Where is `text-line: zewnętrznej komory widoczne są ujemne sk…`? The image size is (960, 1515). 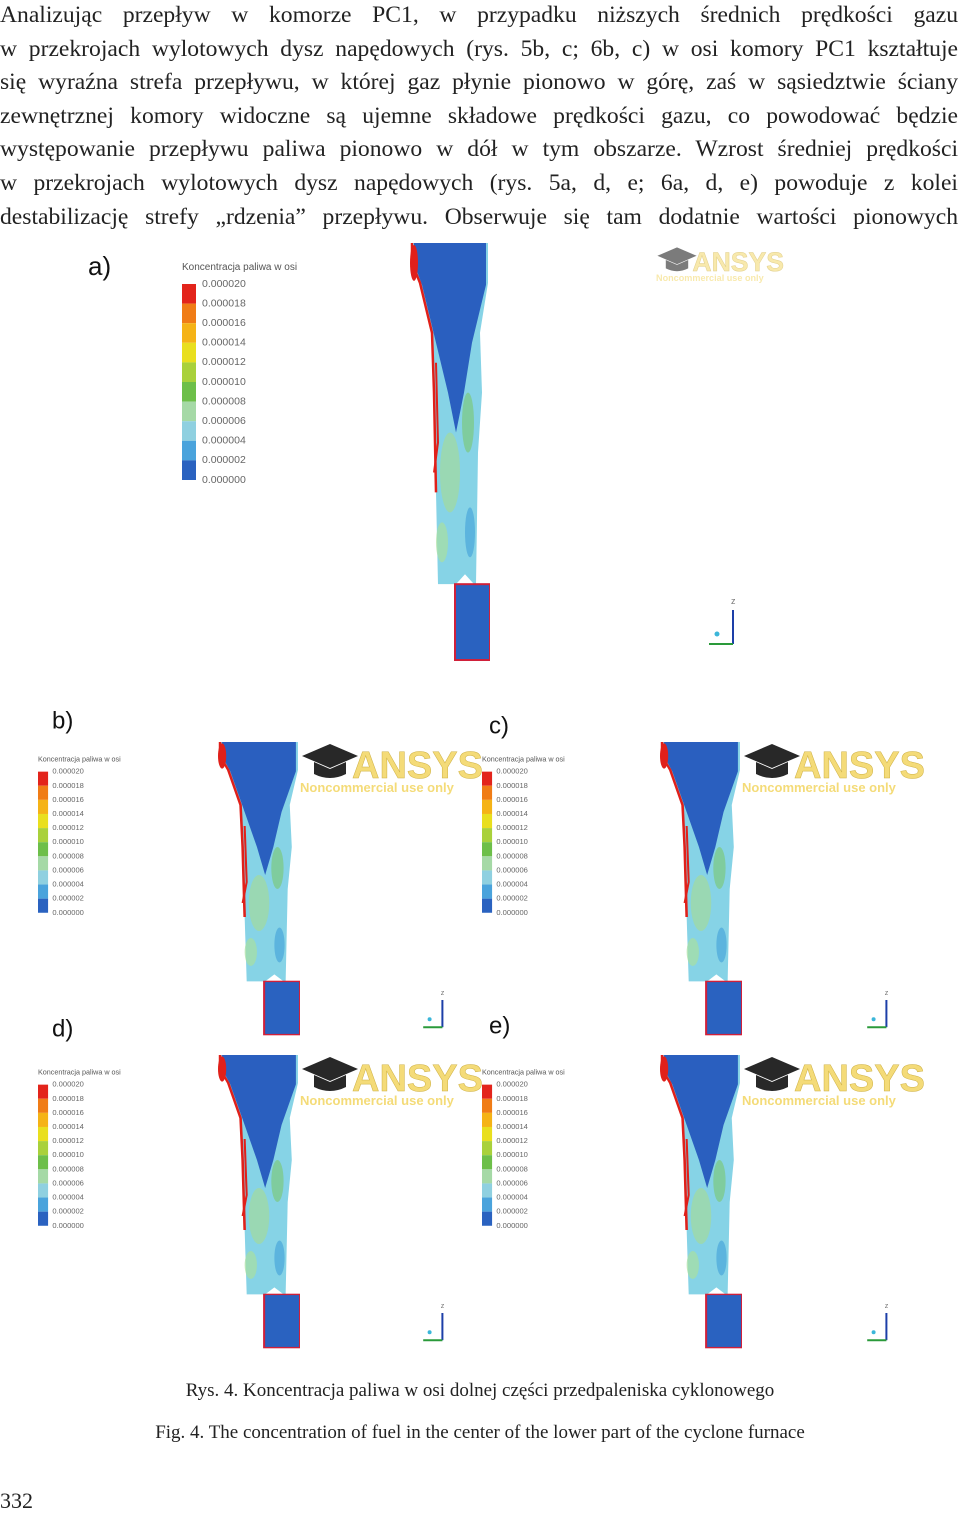 text-line: zewnętrznej komory widoczne są ujemne sk… is located at coordinates (479, 115).